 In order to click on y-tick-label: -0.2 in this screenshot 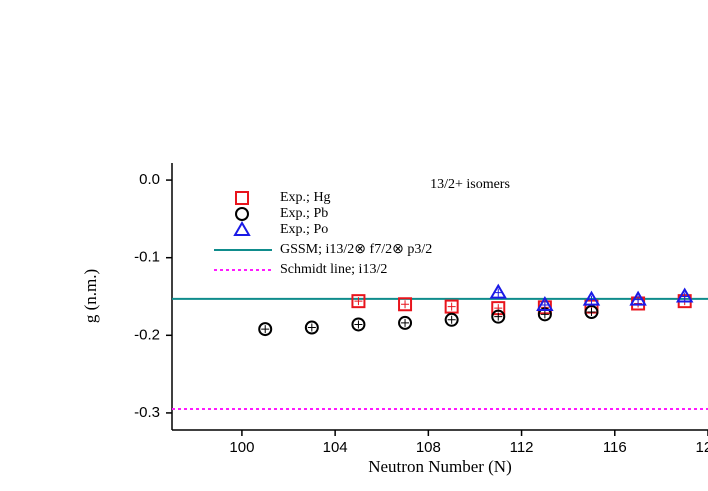, I will do `click(147, 334)`.